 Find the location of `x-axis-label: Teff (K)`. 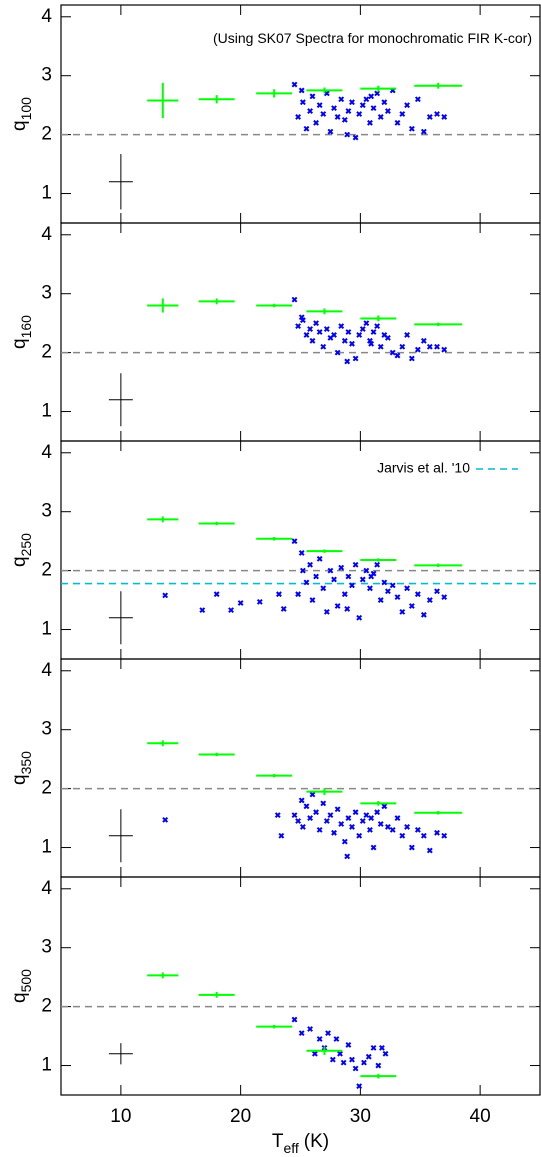

x-axis-label: Teff (K) is located at coordinates (300, 1143).